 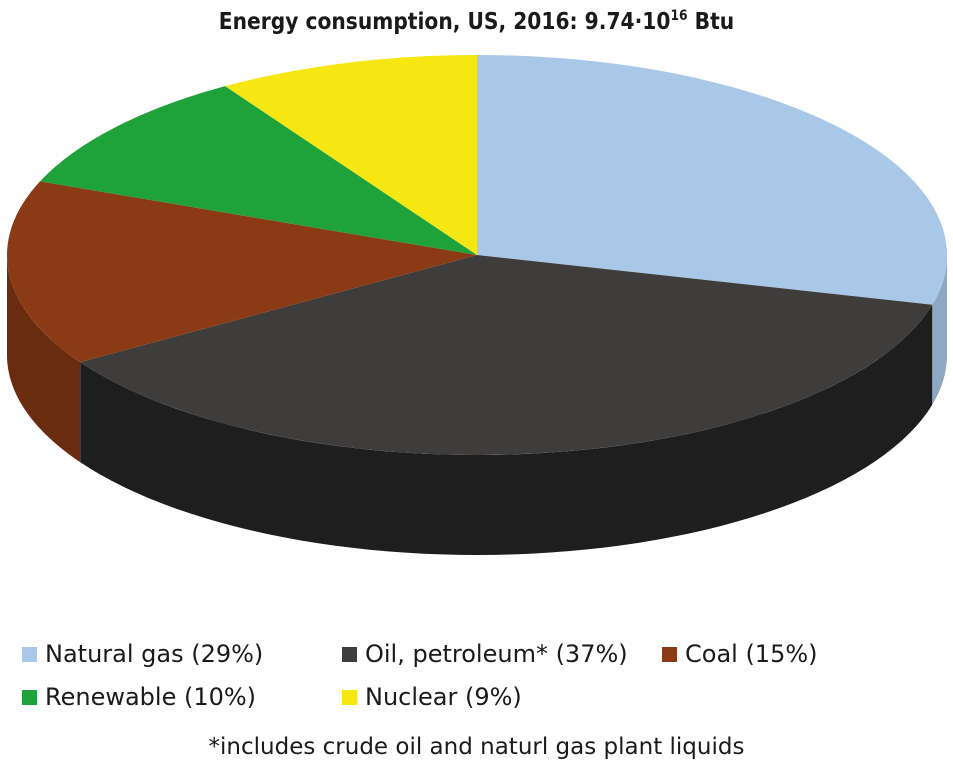 What do you see at coordinates (154, 654) in the screenshot?
I see `legend-label-natural-gas: Natural gas (29%)` at bounding box center [154, 654].